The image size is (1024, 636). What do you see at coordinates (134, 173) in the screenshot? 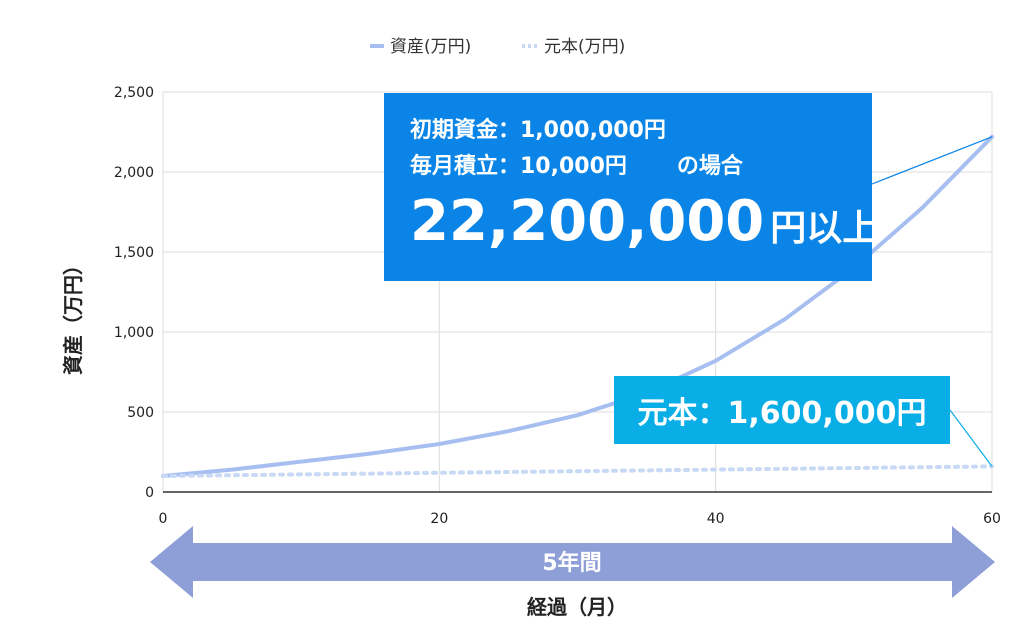
I see `y-tick-label: 2,000` at bounding box center [134, 173].